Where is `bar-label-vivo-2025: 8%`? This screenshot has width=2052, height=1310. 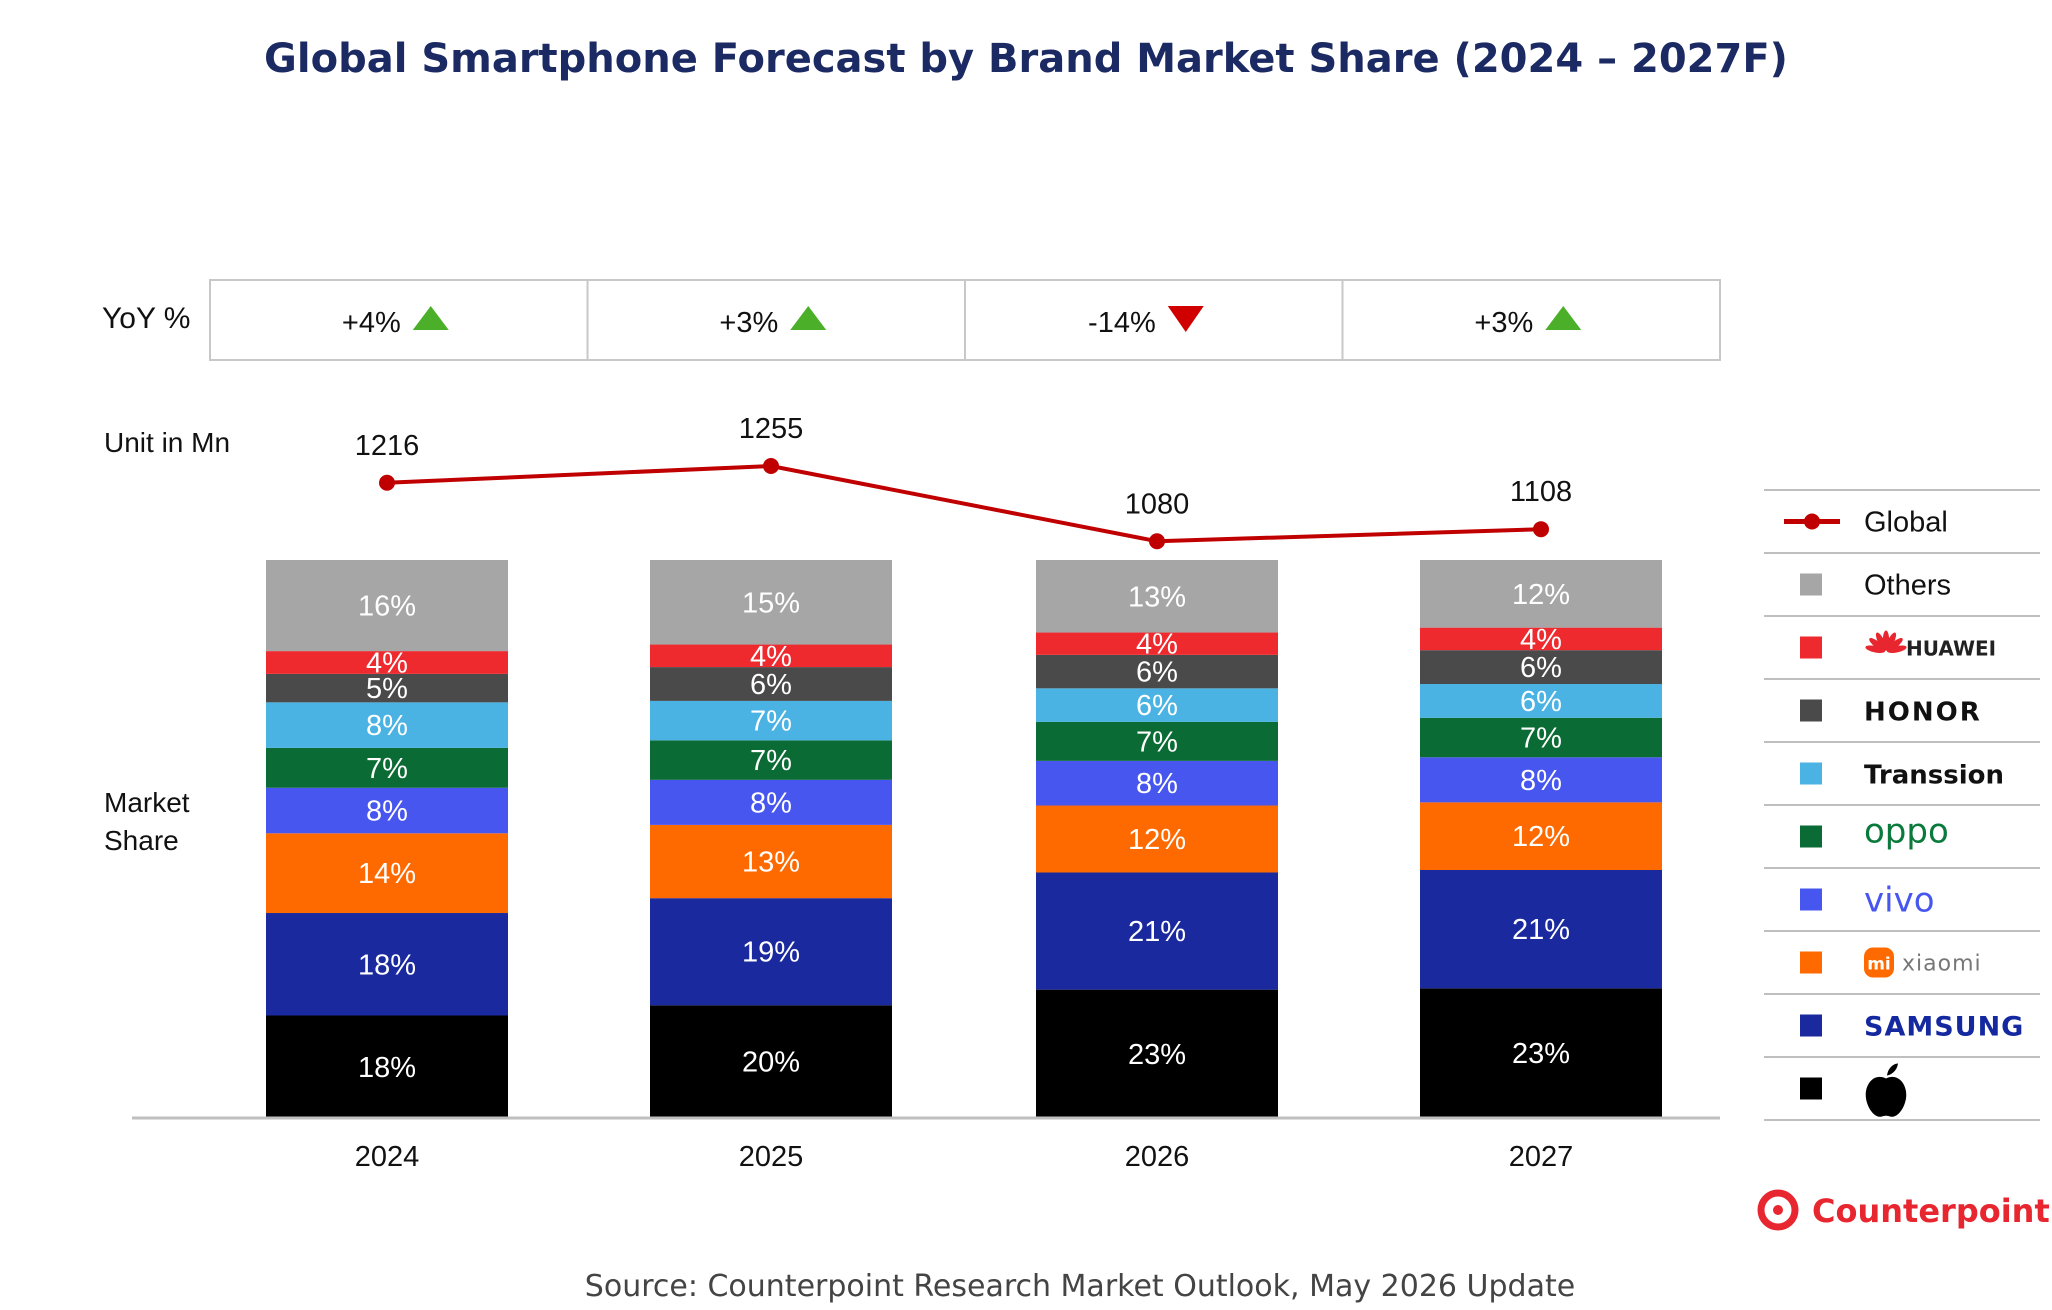 bar-label-vivo-2025: 8% is located at coordinates (771, 803).